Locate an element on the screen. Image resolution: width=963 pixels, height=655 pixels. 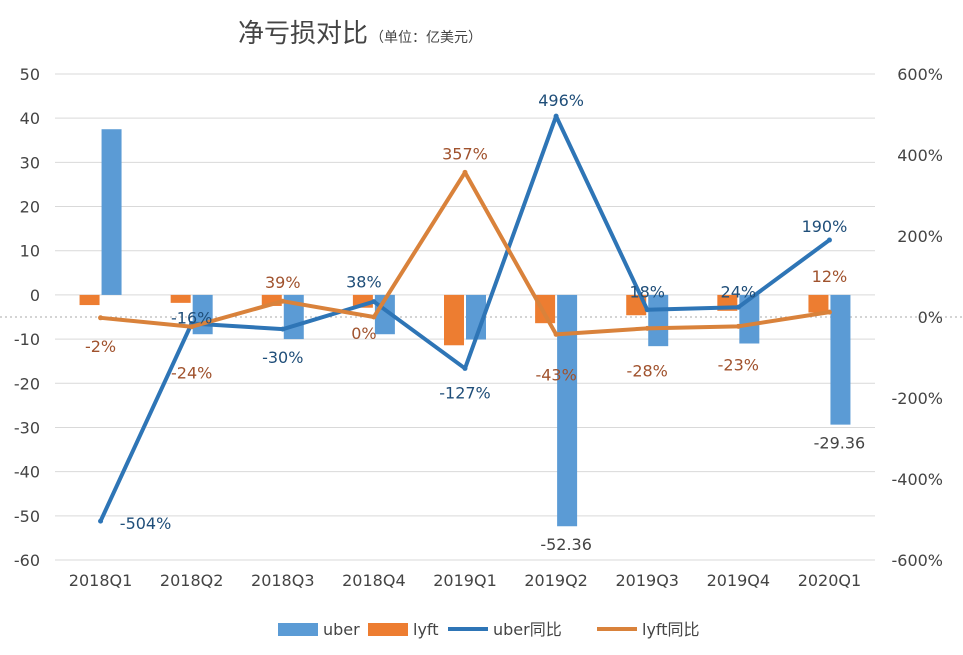
right-axis-tick-label: -400% is located at coordinates (917, 479).